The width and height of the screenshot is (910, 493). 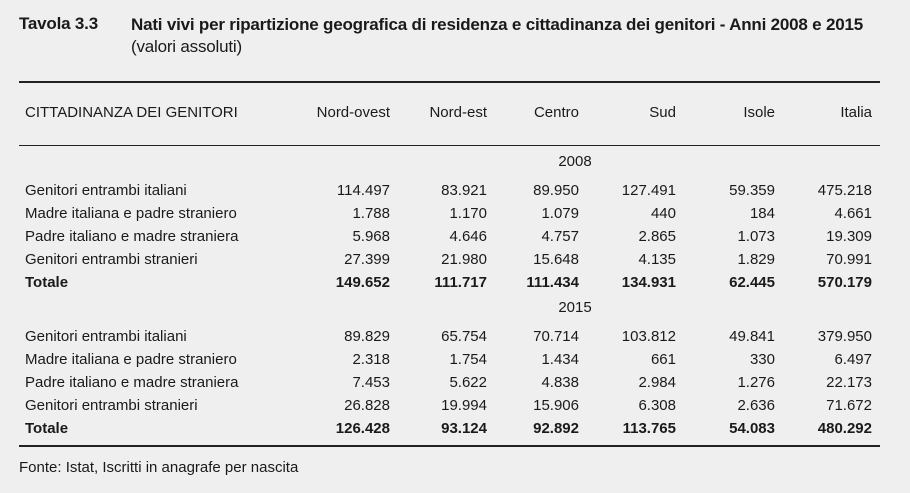 I want to click on cell-nord-ovest: 1.788, so click(x=371, y=213).